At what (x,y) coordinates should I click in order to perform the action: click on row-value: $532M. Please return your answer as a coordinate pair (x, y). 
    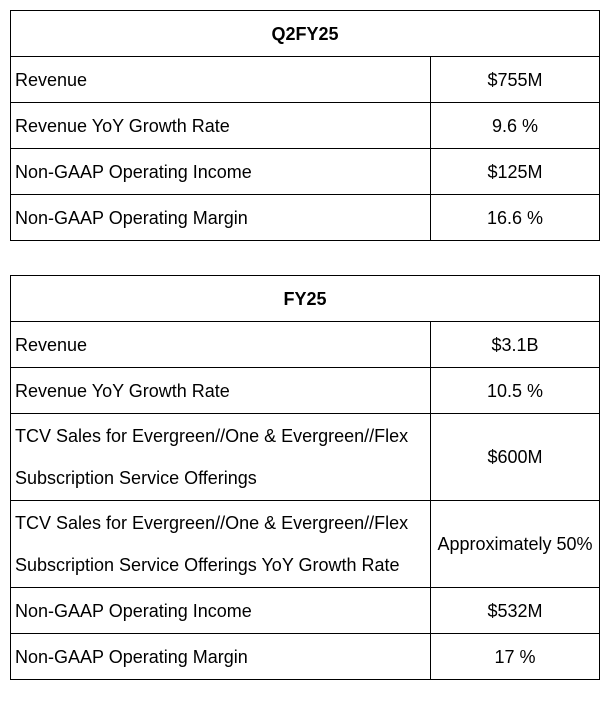
    Looking at the image, I should click on (515, 610).